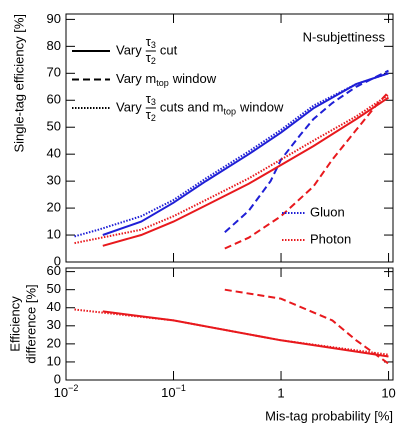  What do you see at coordinates (73, 388) in the screenshot?
I see `x-tick-exponent: −2` at bounding box center [73, 388].